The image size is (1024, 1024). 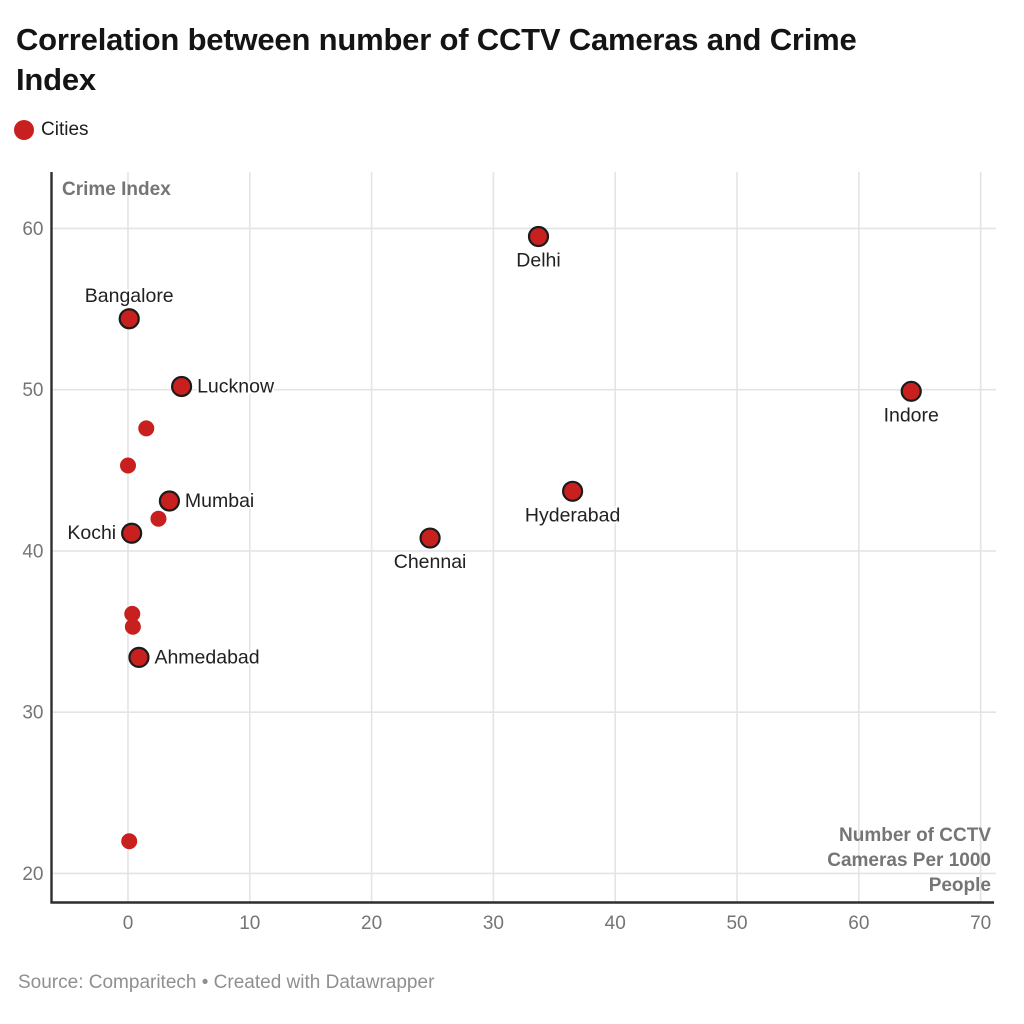 What do you see at coordinates (858, 923) in the screenshot?
I see `x-tick-label: 60` at bounding box center [858, 923].